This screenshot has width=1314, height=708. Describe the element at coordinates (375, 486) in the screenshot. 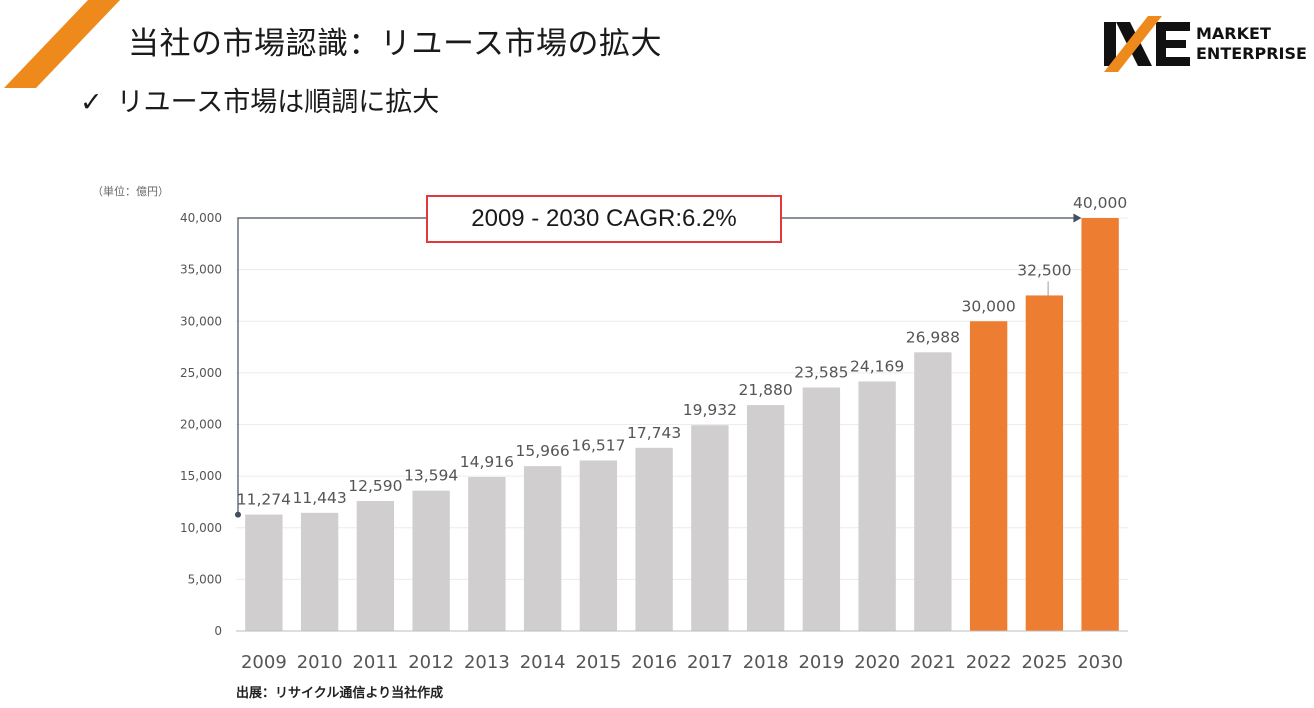

I see `data-label: 12,590` at that location.